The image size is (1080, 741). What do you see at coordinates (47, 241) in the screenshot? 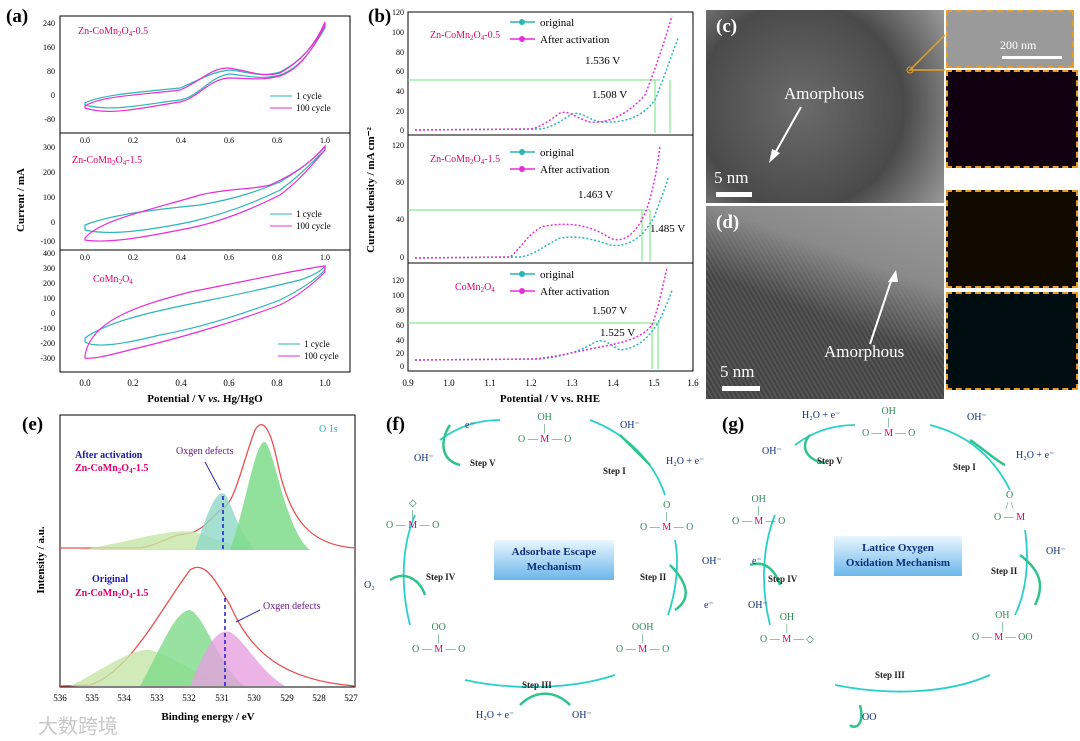
I see `svg-text: -100` at bounding box center [47, 241].